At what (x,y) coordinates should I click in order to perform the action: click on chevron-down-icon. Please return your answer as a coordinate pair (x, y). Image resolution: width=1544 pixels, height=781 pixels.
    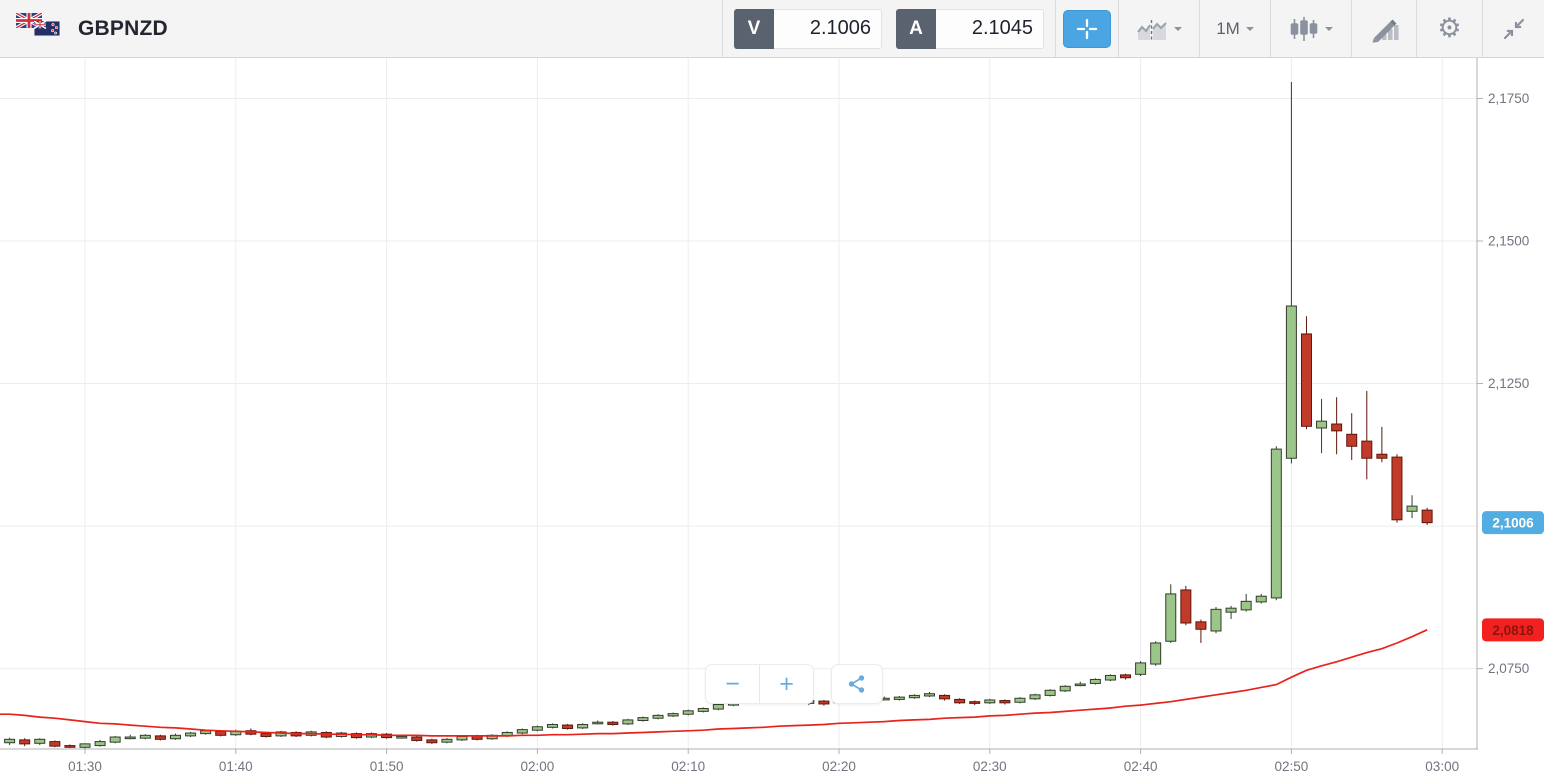
    Looking at the image, I should click on (1178, 30).